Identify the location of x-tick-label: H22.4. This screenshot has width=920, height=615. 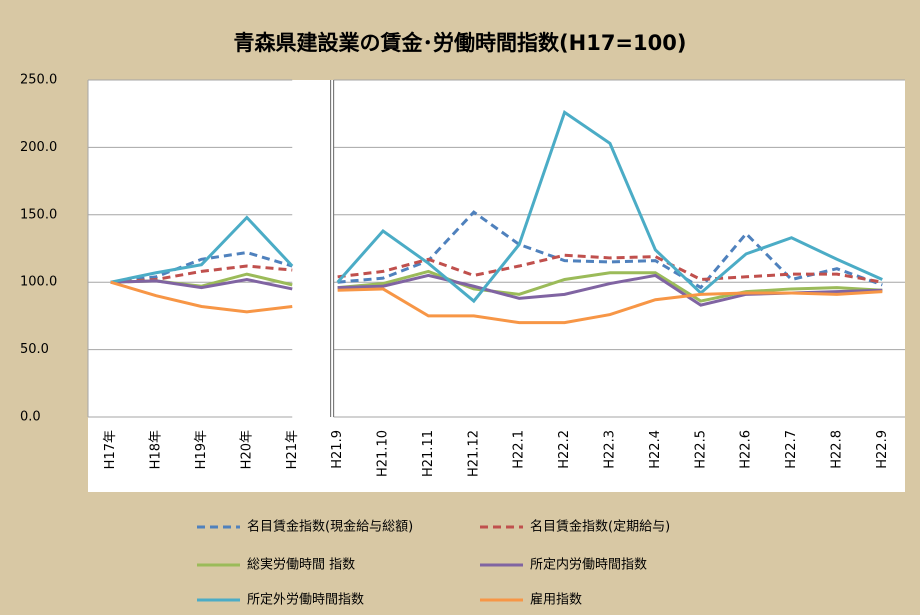
(655, 449).